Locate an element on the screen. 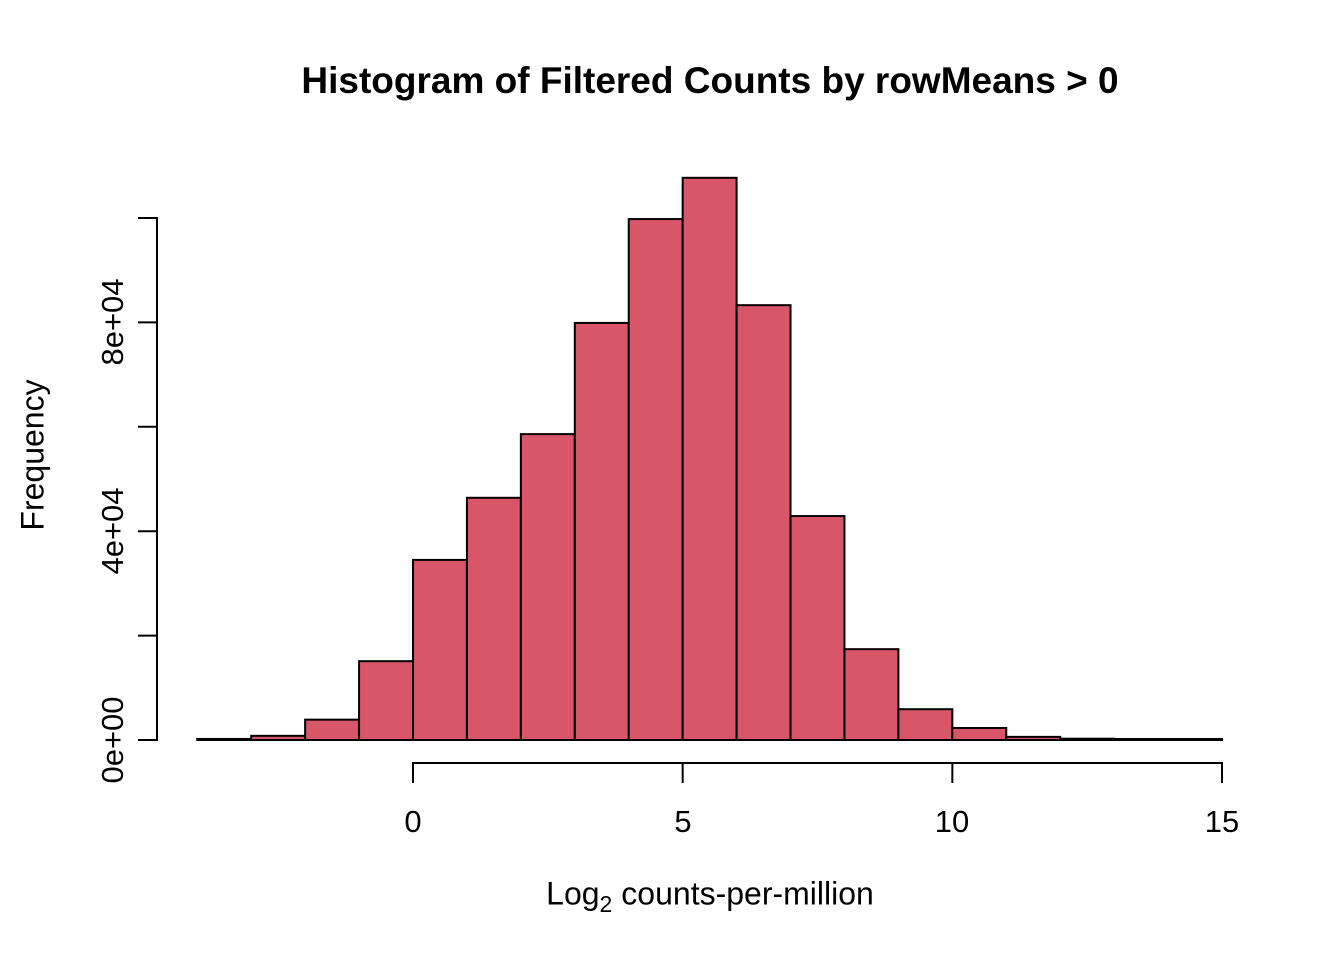  x-axis-label-rest: counts-per-million is located at coordinates (747, 893).